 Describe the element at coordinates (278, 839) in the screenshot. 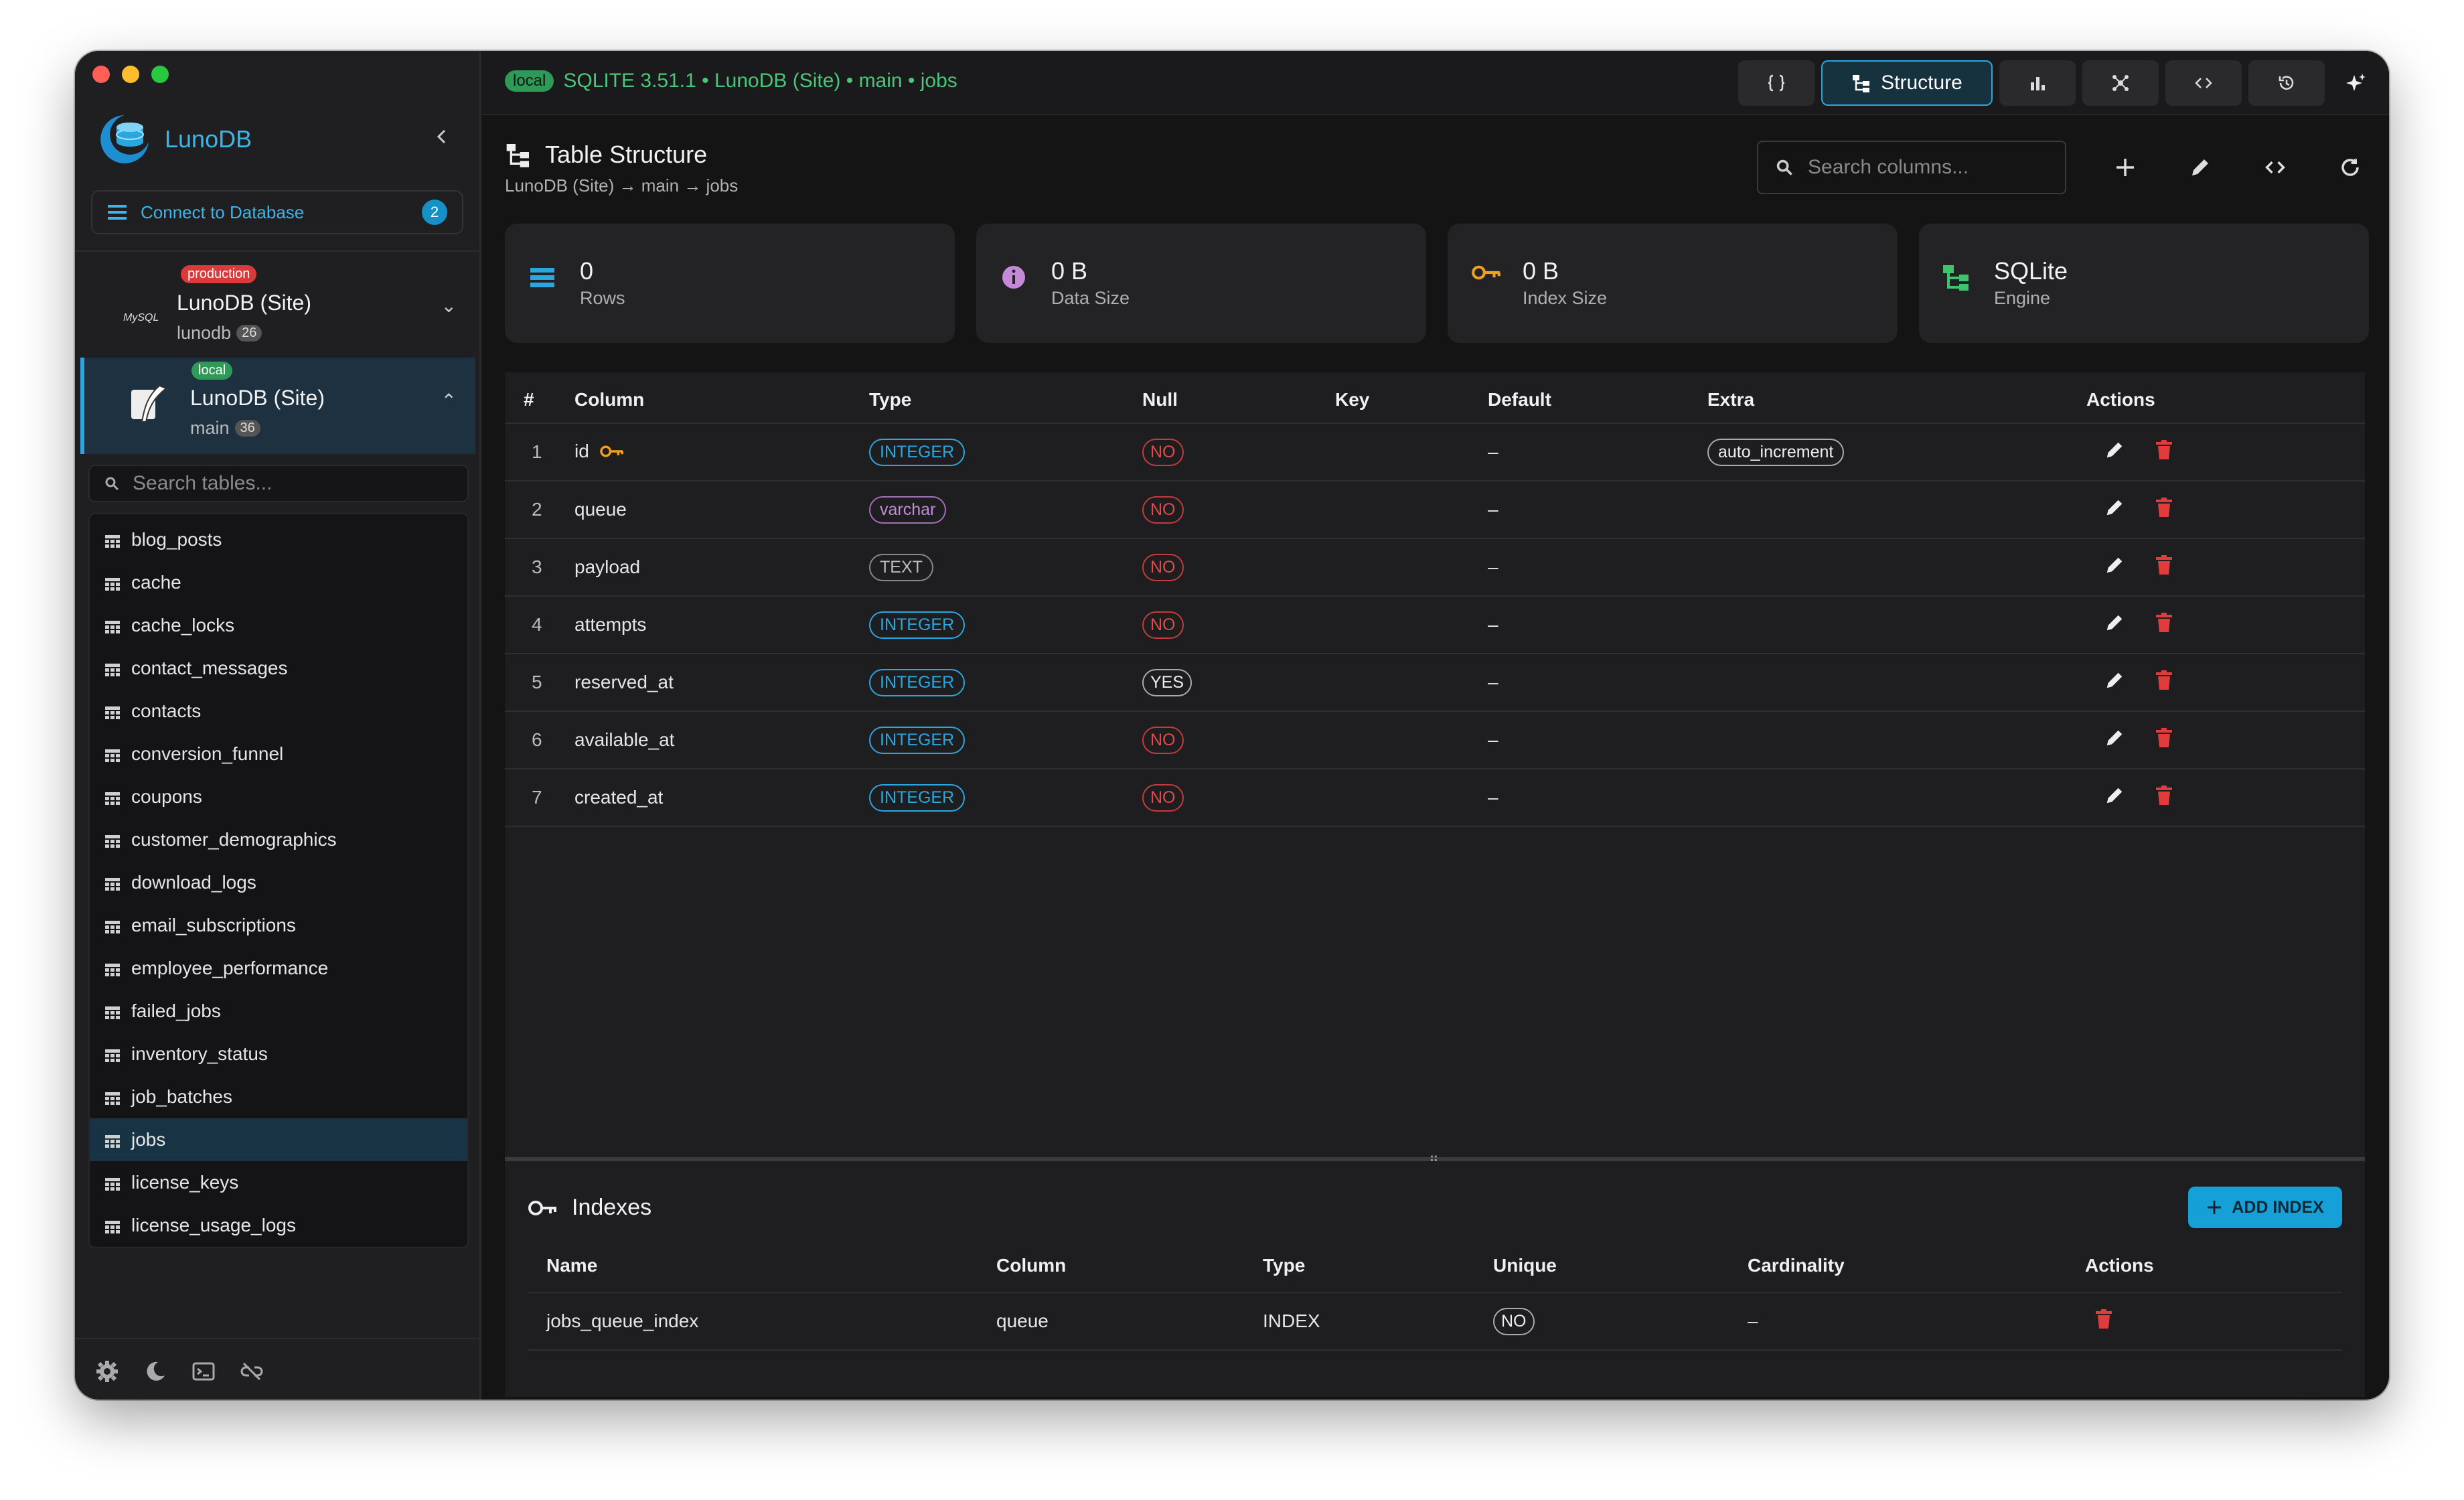

I see `table-item: customer_demographics` at that location.